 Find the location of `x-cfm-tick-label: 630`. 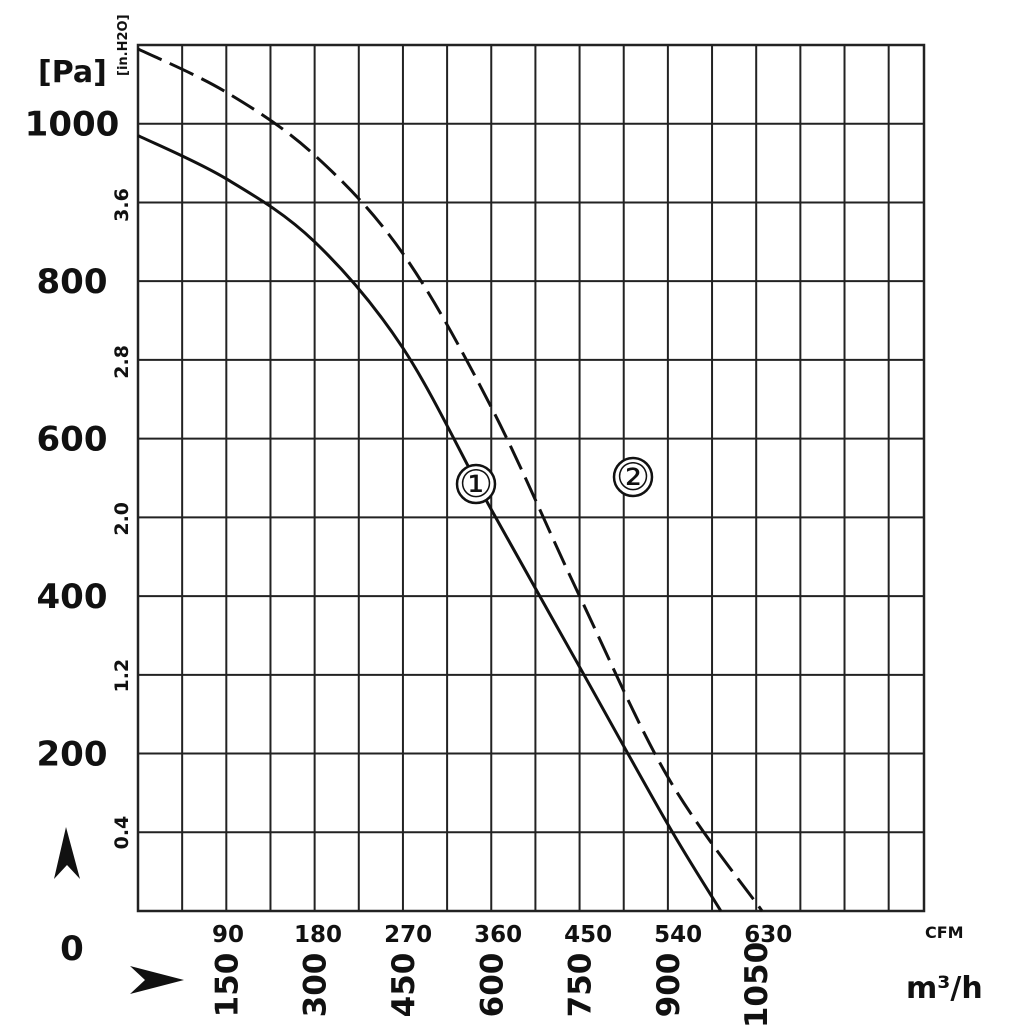

x-cfm-tick-label: 630 is located at coordinates (768, 935).